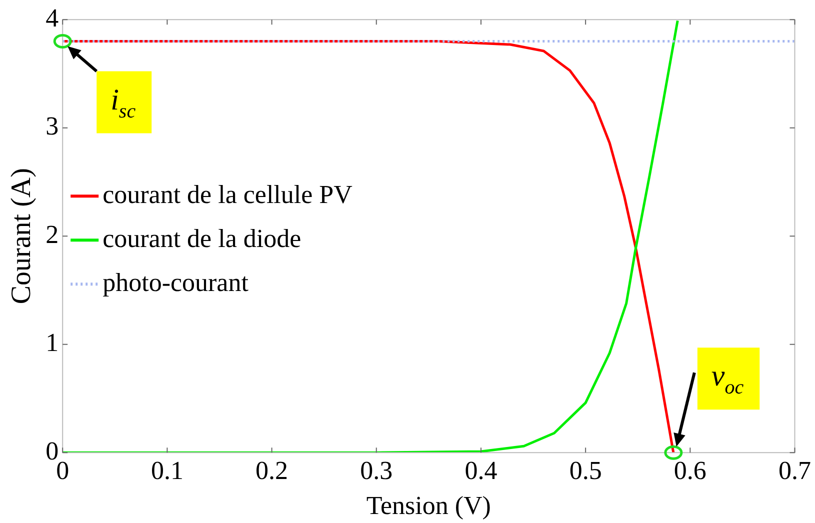 The image size is (815, 523). I want to click on x-tick-label: 0.4, so click(481, 471).